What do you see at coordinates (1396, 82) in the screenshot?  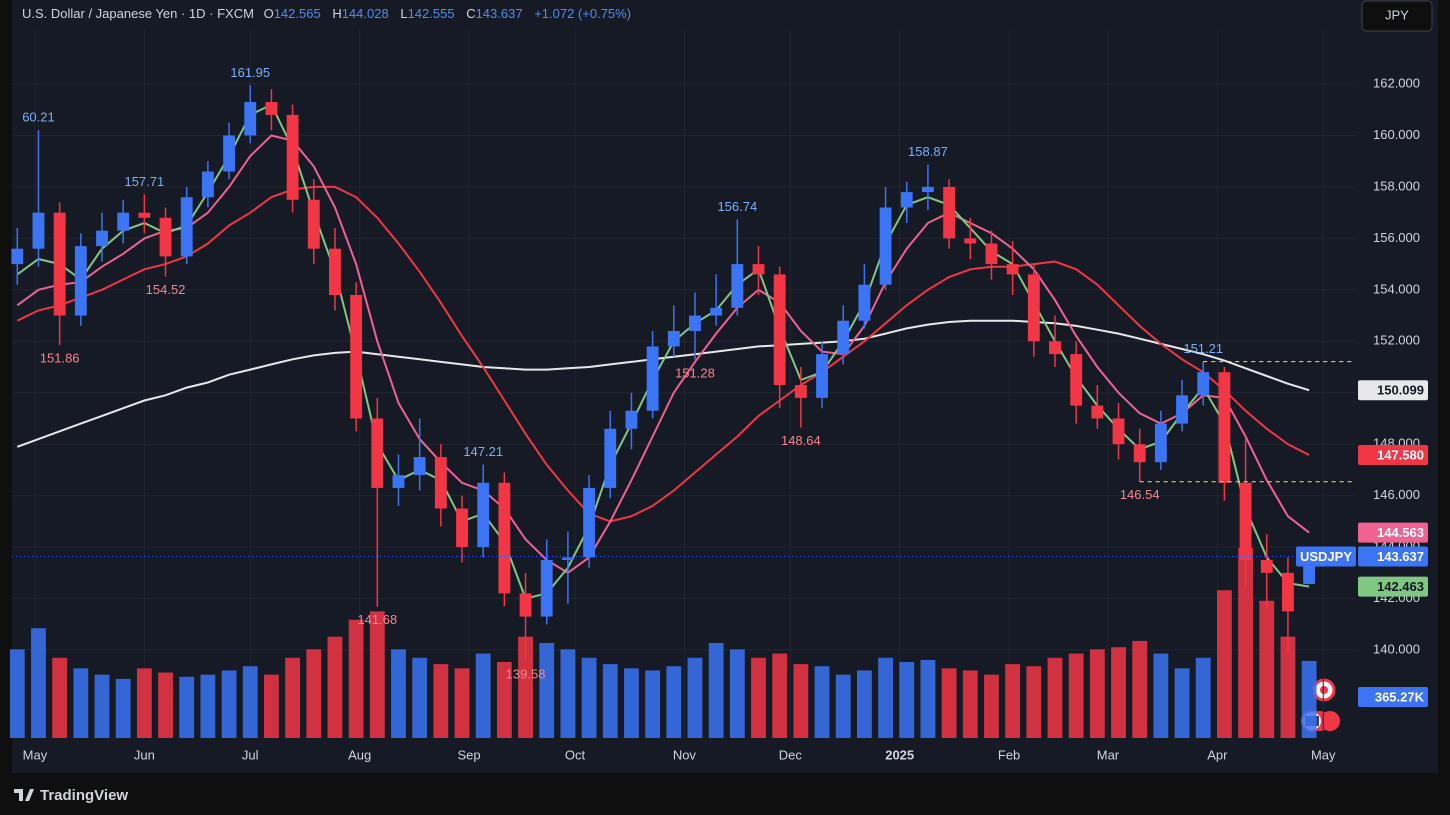 I see `y-tick-label: 162.000` at bounding box center [1396, 82].